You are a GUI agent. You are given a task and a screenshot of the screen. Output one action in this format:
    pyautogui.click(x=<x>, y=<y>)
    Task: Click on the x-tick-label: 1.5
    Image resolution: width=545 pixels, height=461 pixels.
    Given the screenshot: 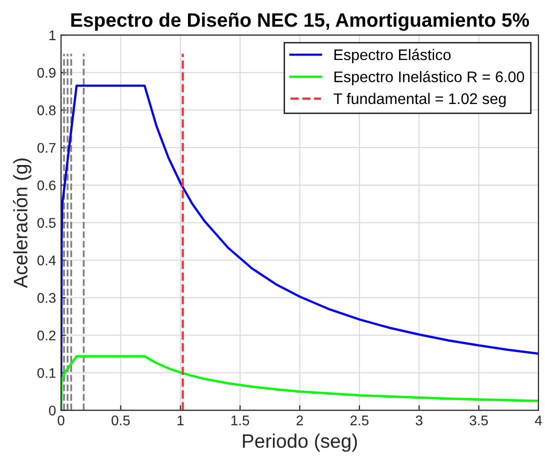 What is the action you would take?
    pyautogui.click(x=240, y=421)
    